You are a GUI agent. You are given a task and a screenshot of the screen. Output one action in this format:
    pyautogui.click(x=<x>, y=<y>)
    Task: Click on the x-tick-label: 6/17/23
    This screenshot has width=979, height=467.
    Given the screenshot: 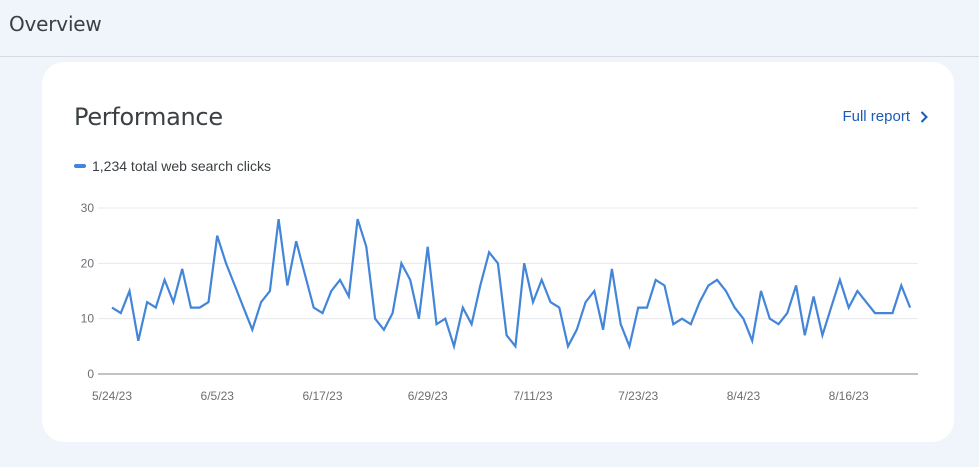 What is the action you would take?
    pyautogui.click(x=322, y=396)
    